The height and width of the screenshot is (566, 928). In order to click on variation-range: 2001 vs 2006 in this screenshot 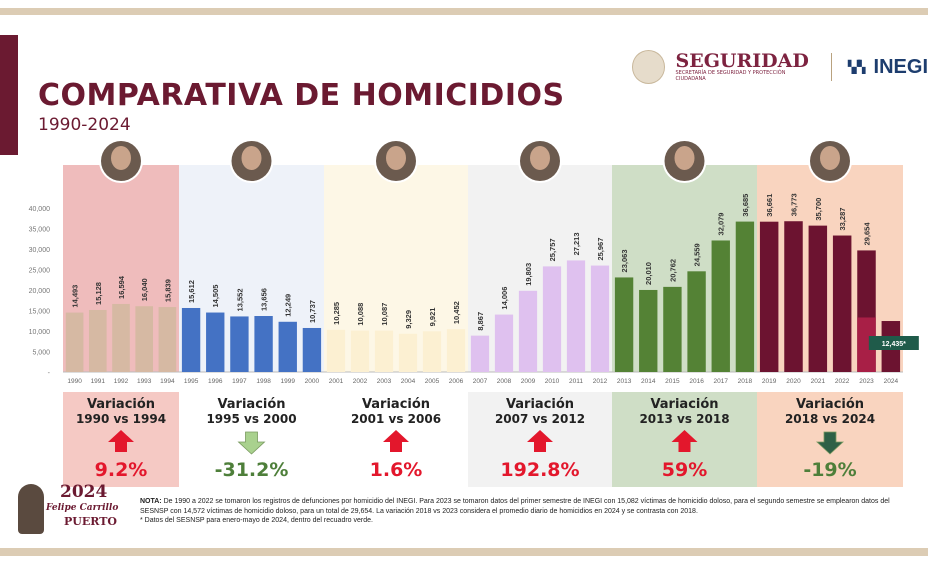, I will do `click(396, 419)`.